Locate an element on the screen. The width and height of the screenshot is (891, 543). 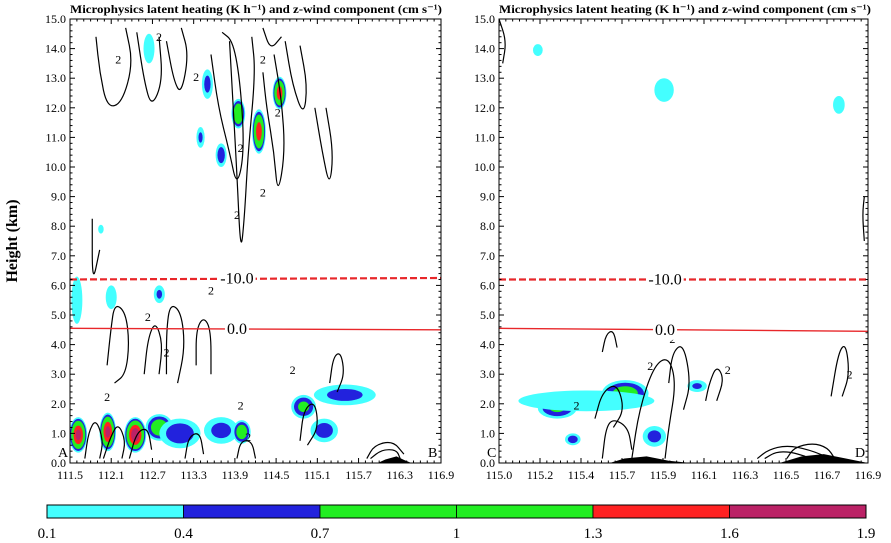
x-tick-label: 115.7 is located at coordinates (622, 475).